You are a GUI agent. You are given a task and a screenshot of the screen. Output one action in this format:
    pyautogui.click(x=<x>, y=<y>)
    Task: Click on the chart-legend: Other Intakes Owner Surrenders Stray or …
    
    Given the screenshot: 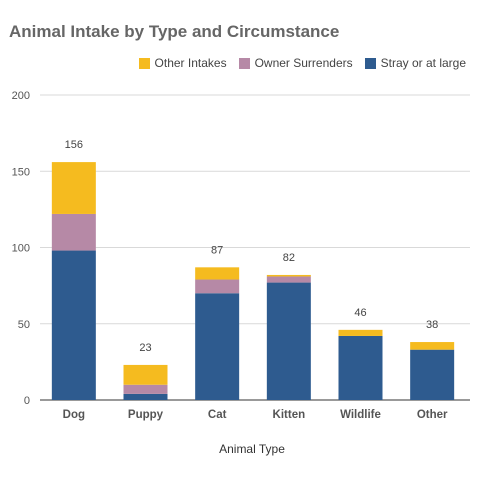 What is the action you would take?
    pyautogui.click(x=302, y=63)
    